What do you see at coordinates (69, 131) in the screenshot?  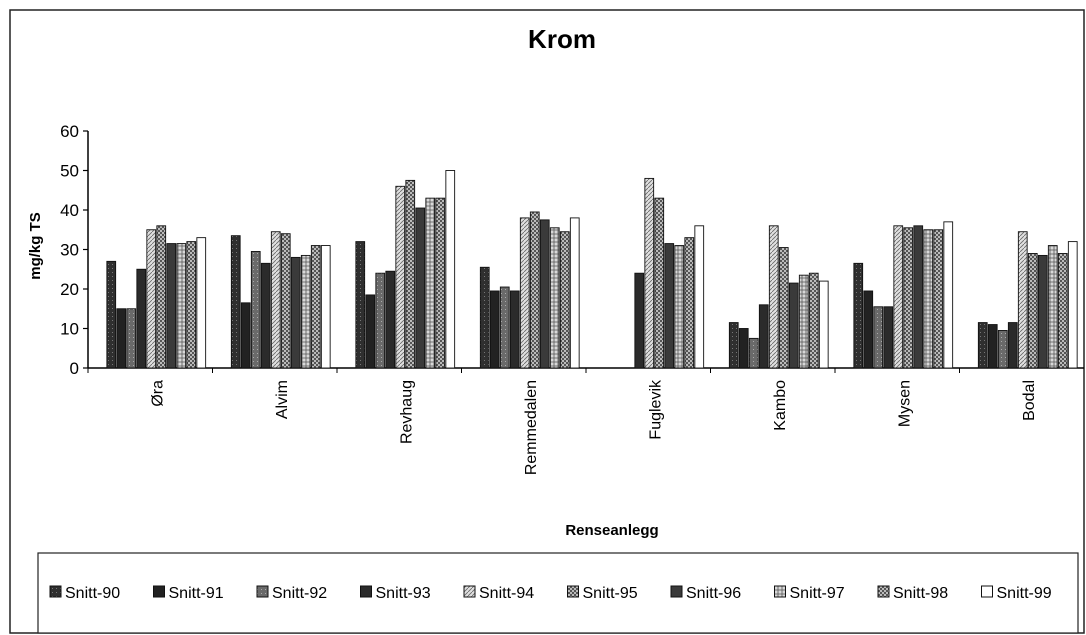 I see `y-tick-label: 60` at bounding box center [69, 131].